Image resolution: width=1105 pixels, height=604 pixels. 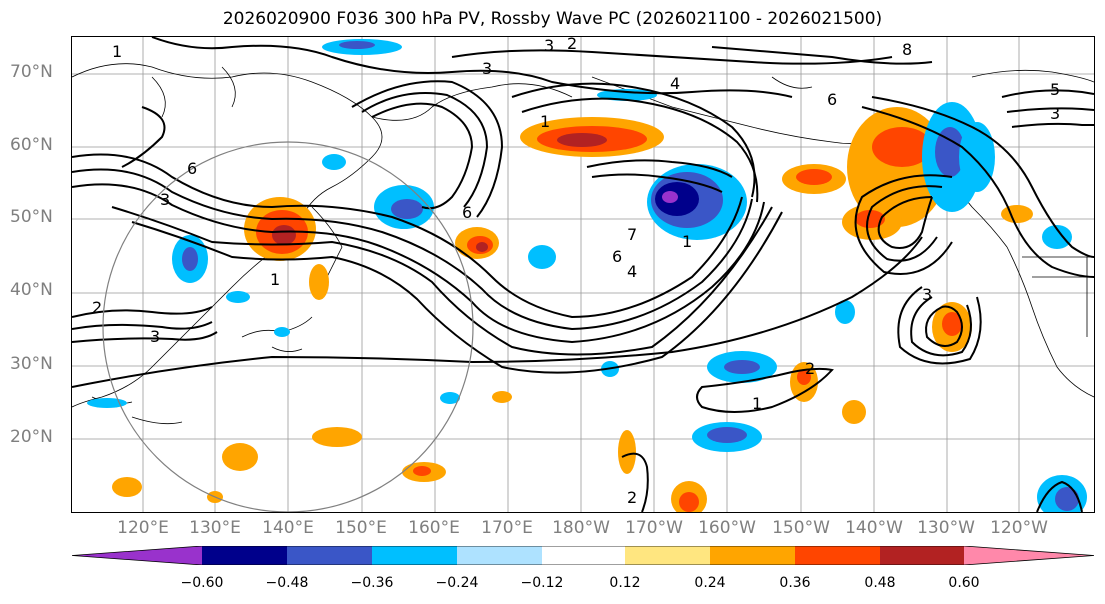 What do you see at coordinates (542, 583) in the screenshot?
I see `colorbar-tick: −0.12` at bounding box center [542, 583].